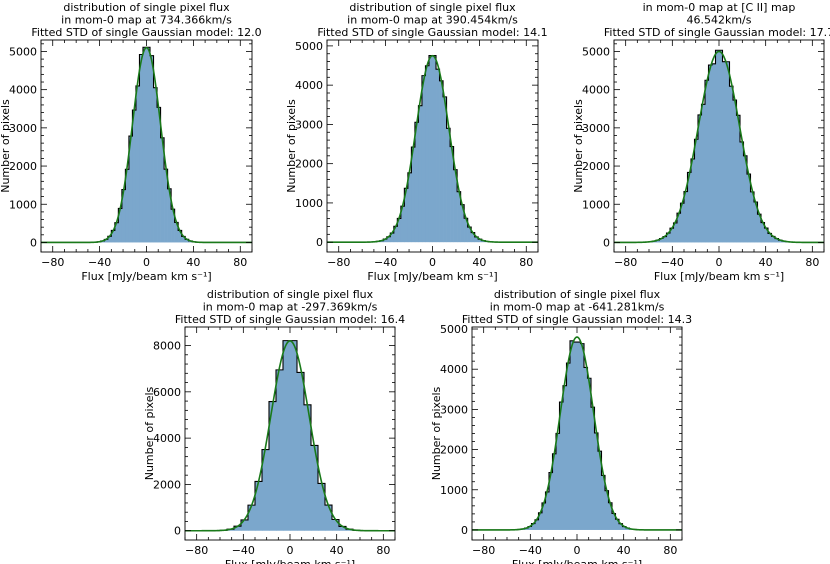 Image resolution: width=830 pixels, height=564 pixels. Describe the element at coordinates (432, 20) in the screenshot. I see `chart-title-line: in mom-0 map at 390.454km/s` at that location.